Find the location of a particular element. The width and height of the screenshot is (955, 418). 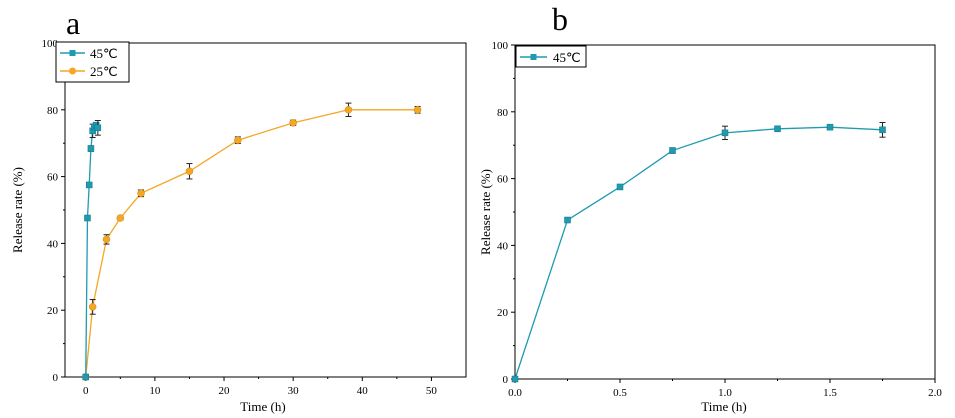

x-tick-label: 0 is located at coordinates (86, 391).